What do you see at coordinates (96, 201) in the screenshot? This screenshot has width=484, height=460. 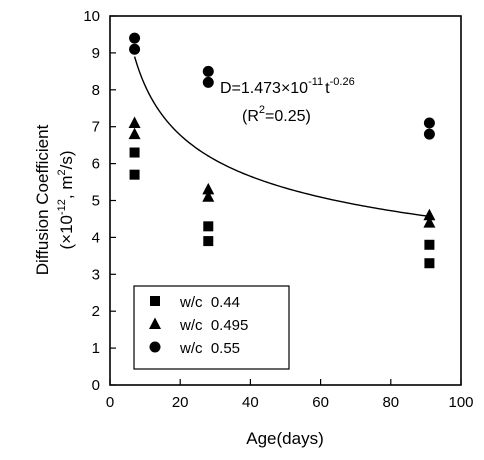 I see `y-tick-label: 5` at bounding box center [96, 201].